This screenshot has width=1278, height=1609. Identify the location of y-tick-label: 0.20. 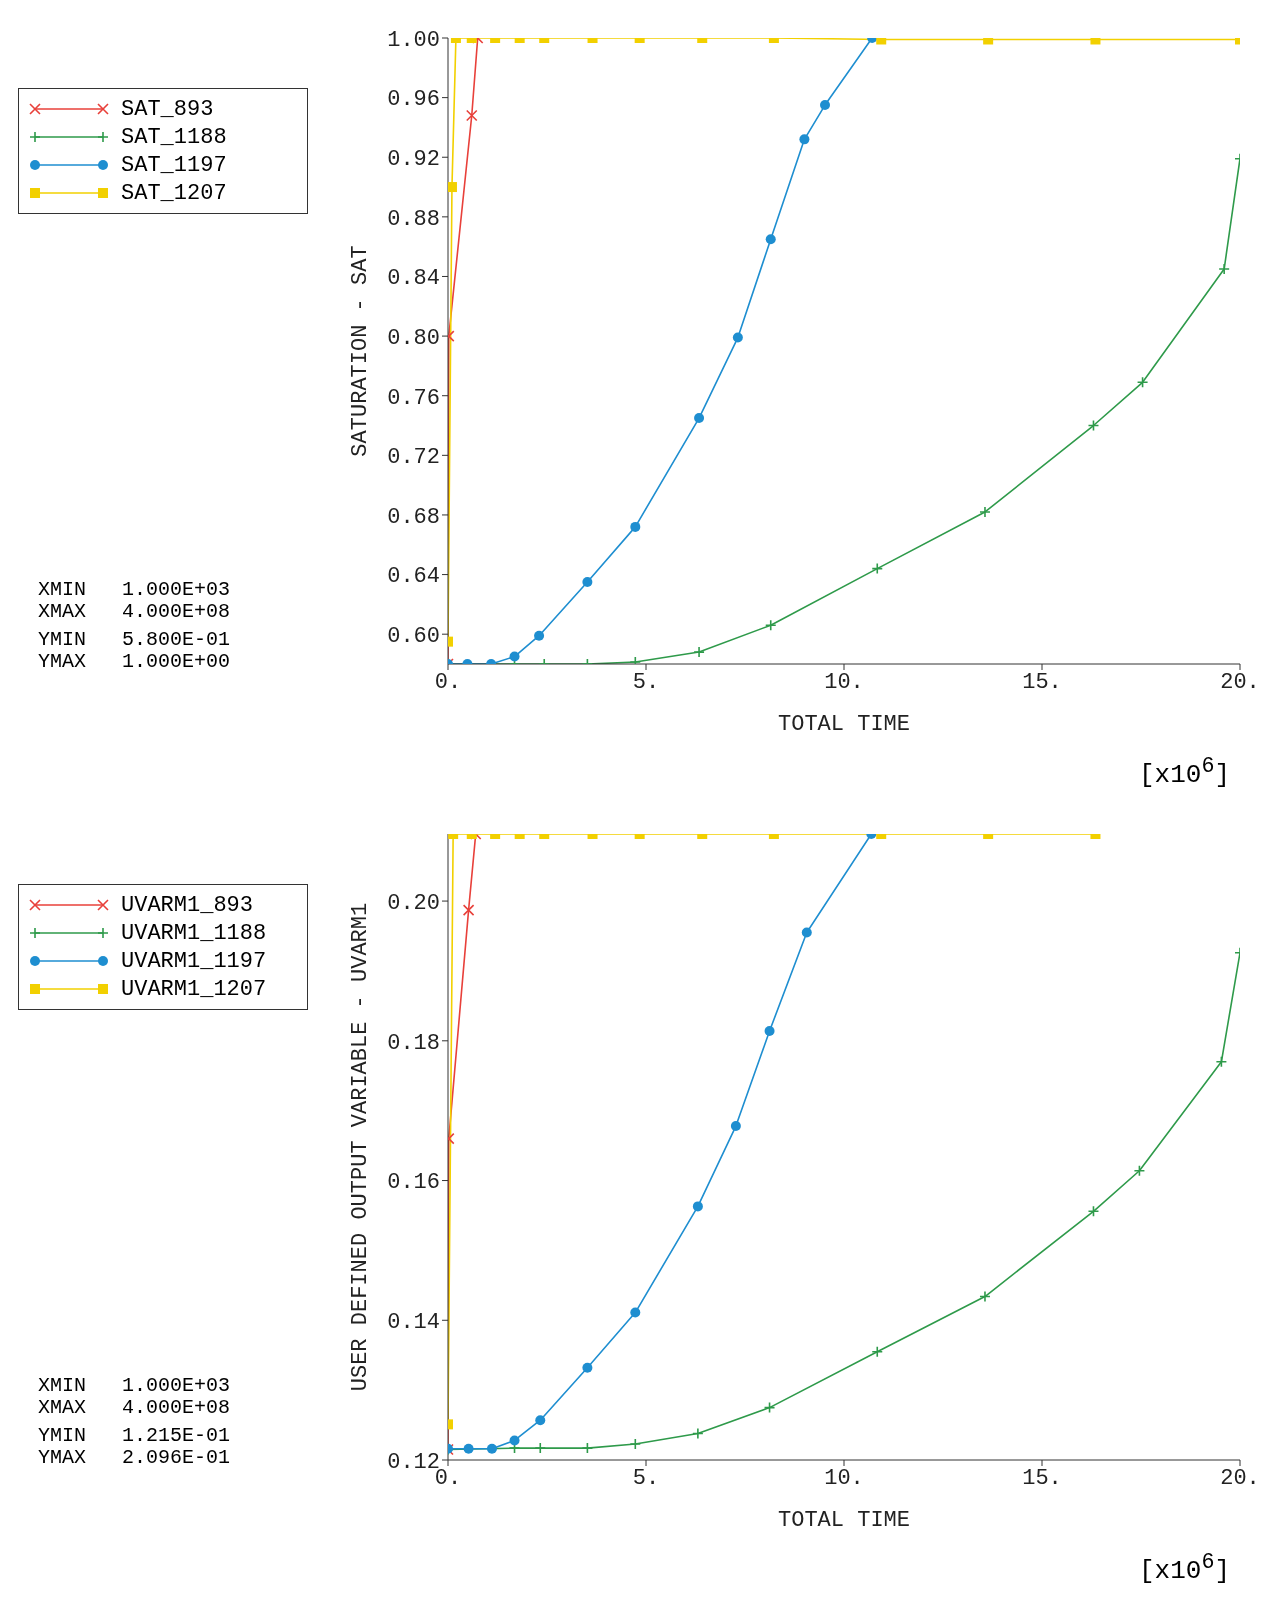
(413, 903).